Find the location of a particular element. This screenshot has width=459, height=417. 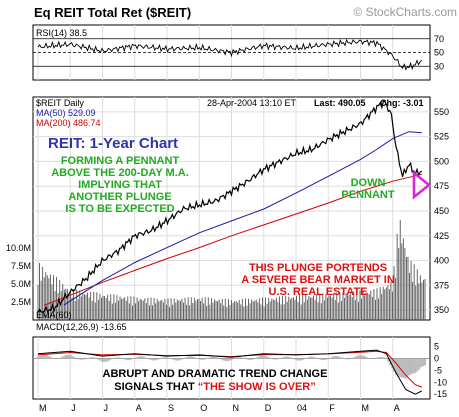

macd-label: MACD(12,26,9) -13.65 is located at coordinates (81, 327).